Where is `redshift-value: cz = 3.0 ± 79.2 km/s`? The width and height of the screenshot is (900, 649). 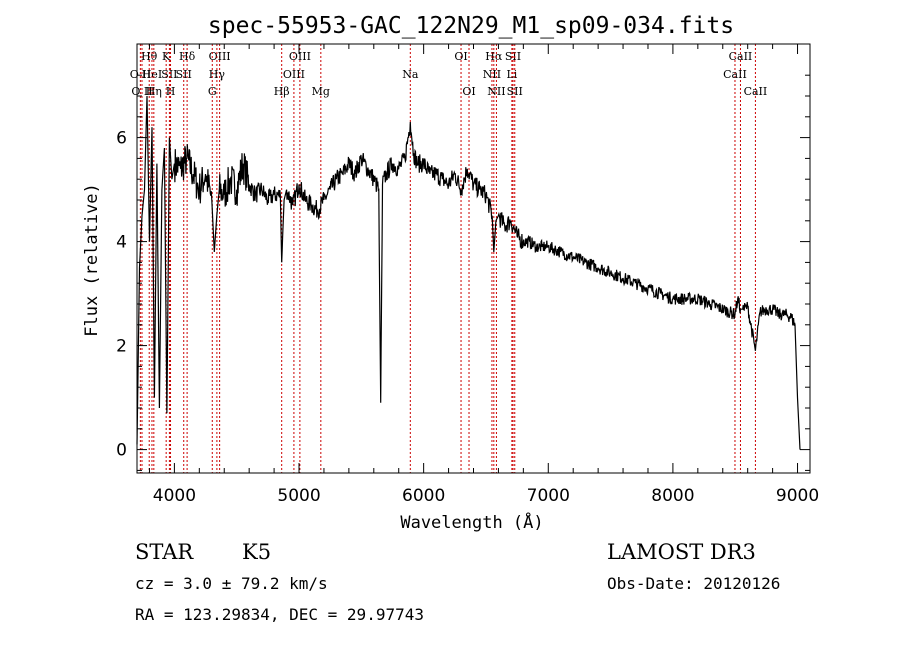 redshift-value: cz = 3.0 ± 79.2 km/s is located at coordinates (231, 583).